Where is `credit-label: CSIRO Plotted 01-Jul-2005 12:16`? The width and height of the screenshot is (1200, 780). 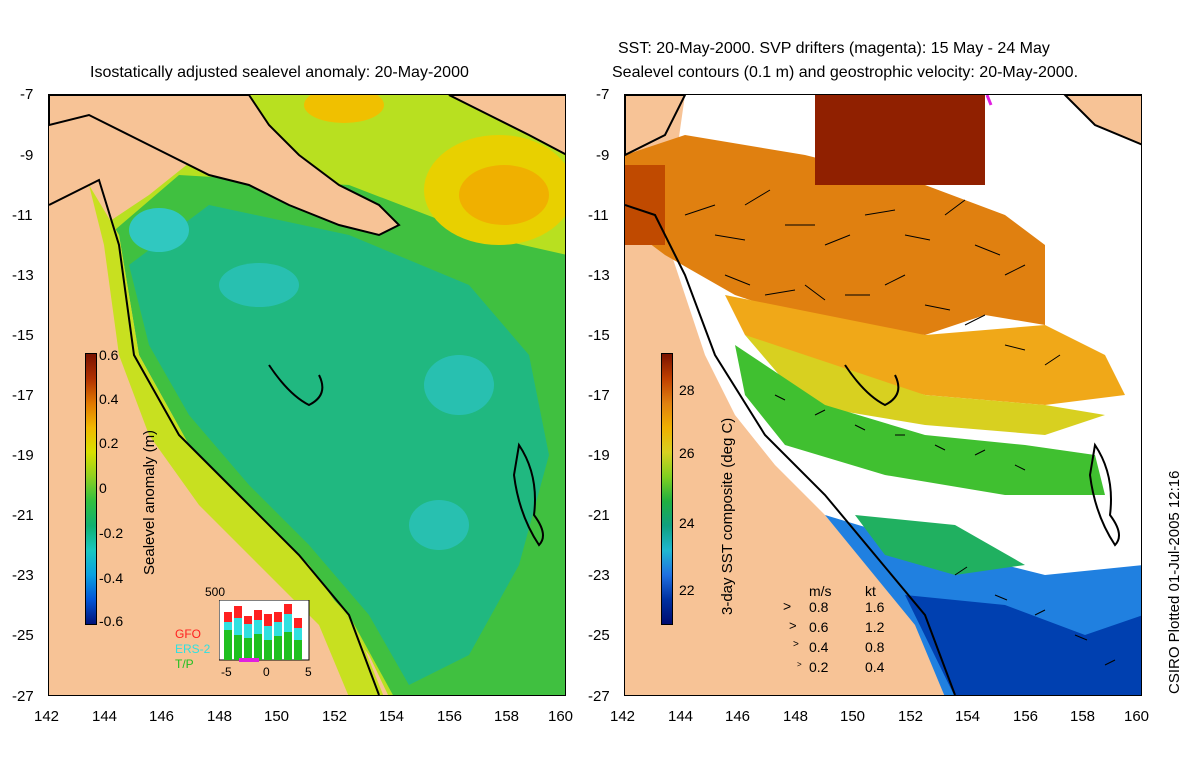
credit-label: CSIRO Plotted 01-Jul-2005 12:16 is located at coordinates (1174, 582).